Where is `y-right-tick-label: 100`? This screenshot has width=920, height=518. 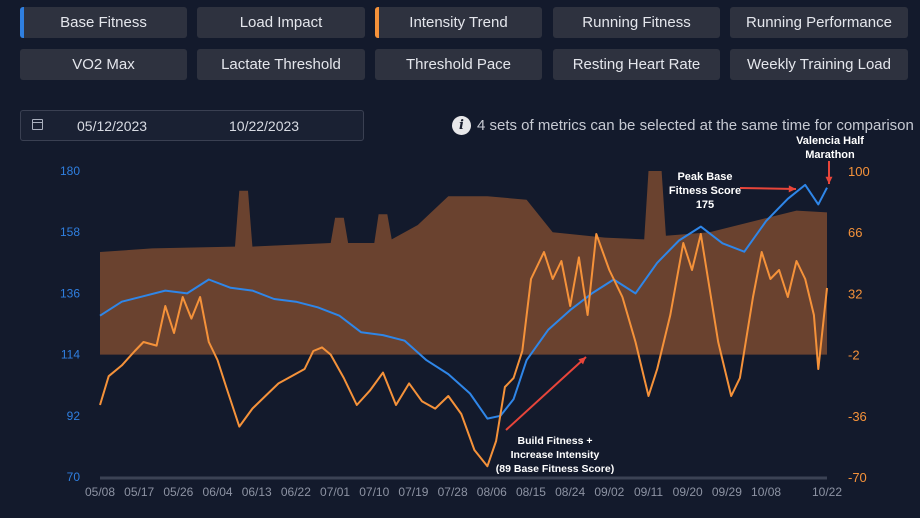 y-right-tick-label: 100 is located at coordinates (859, 171).